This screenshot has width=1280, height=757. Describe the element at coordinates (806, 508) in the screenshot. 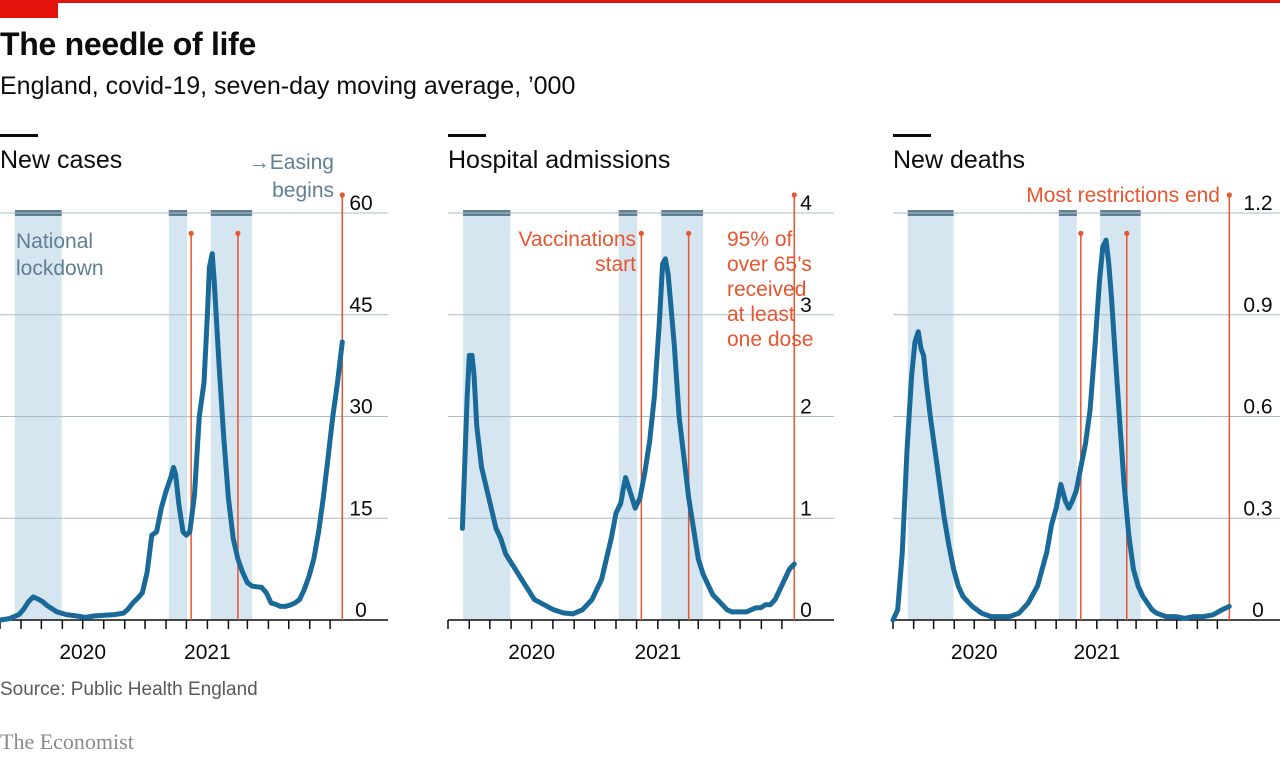

I see `y-tick-label: 1` at that location.